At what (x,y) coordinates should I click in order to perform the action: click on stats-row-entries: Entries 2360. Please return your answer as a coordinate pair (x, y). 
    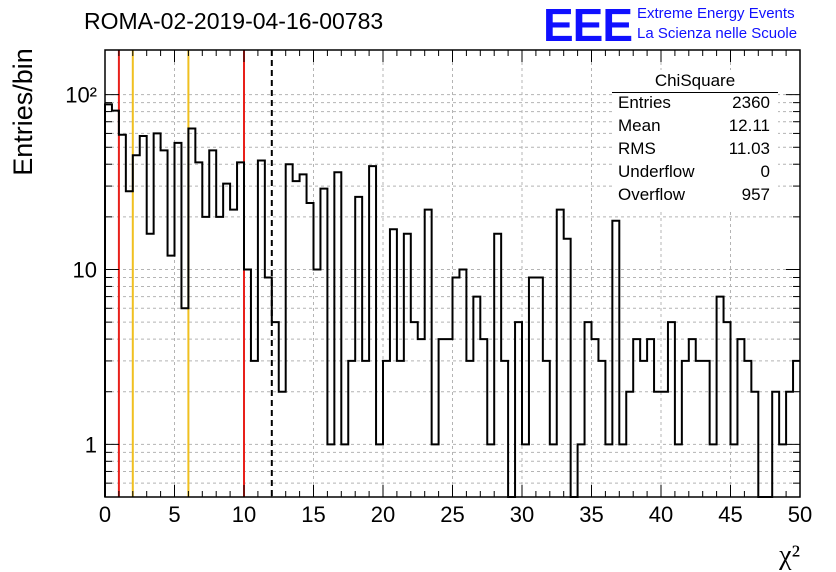
    Looking at the image, I should click on (695, 104).